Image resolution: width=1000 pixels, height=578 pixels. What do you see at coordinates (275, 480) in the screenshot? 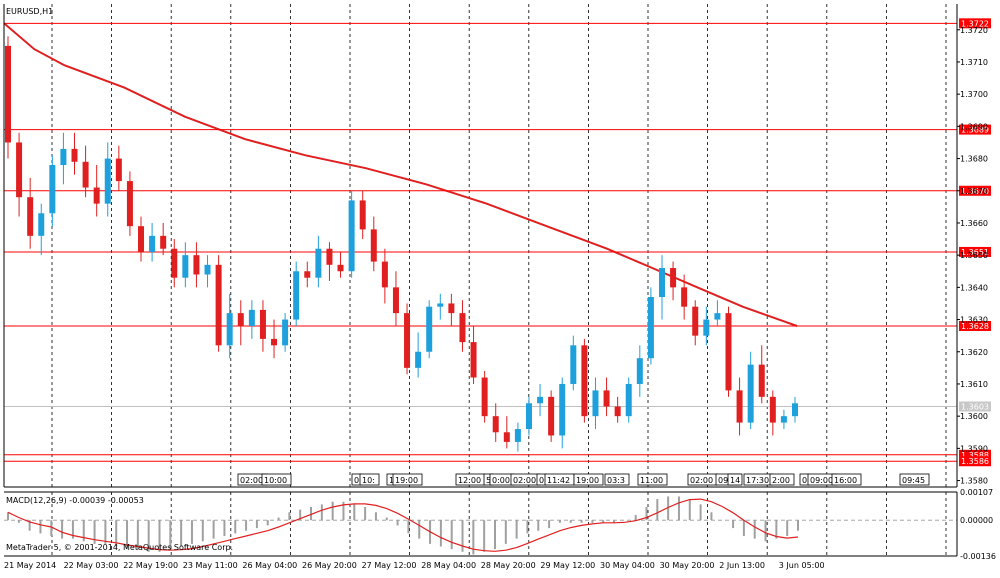
I see `time-marker-label: 10:00` at bounding box center [275, 480].